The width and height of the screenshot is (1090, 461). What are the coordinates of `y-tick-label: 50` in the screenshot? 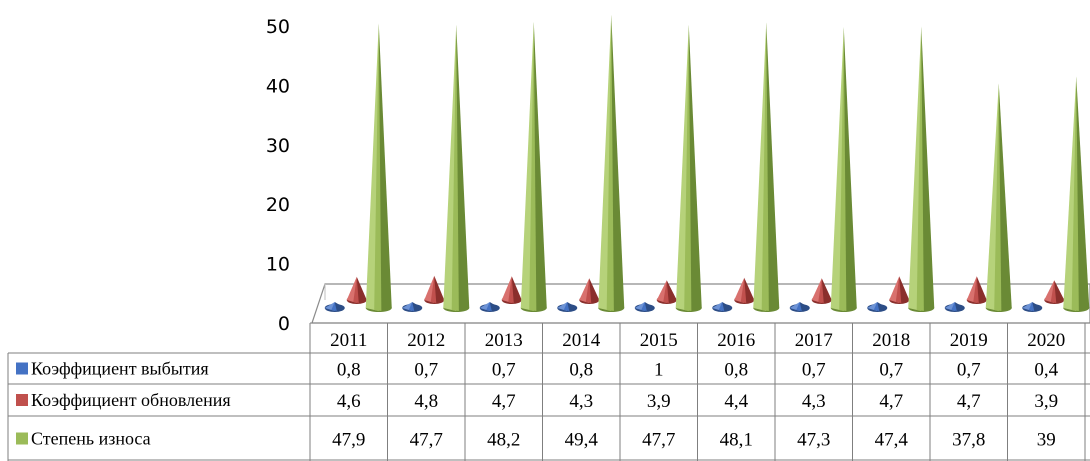 It's located at (278, 27).